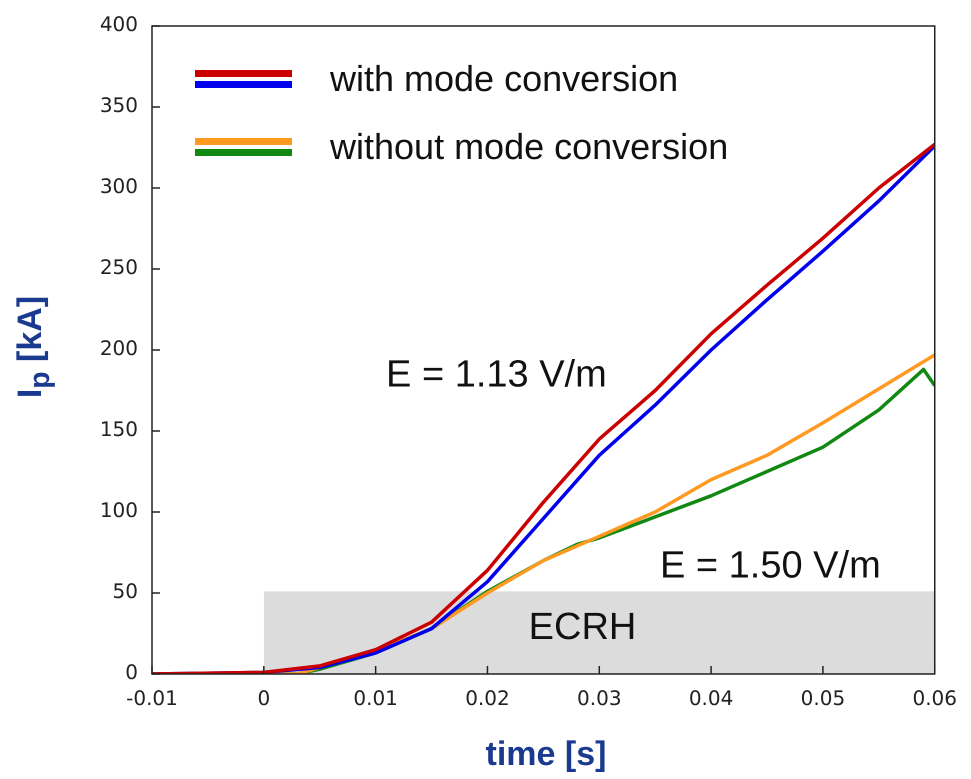 Image resolution: width=971 pixels, height=779 pixels. I want to click on y-tick-label: 100, so click(119, 510).